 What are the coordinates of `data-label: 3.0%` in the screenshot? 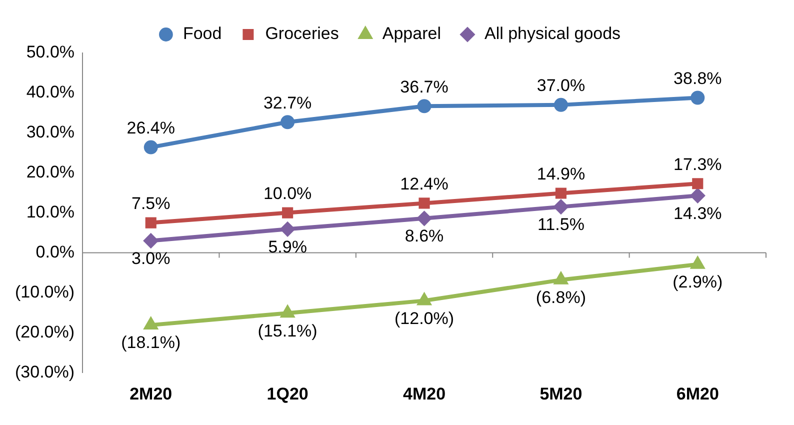 It's located at (150, 258).